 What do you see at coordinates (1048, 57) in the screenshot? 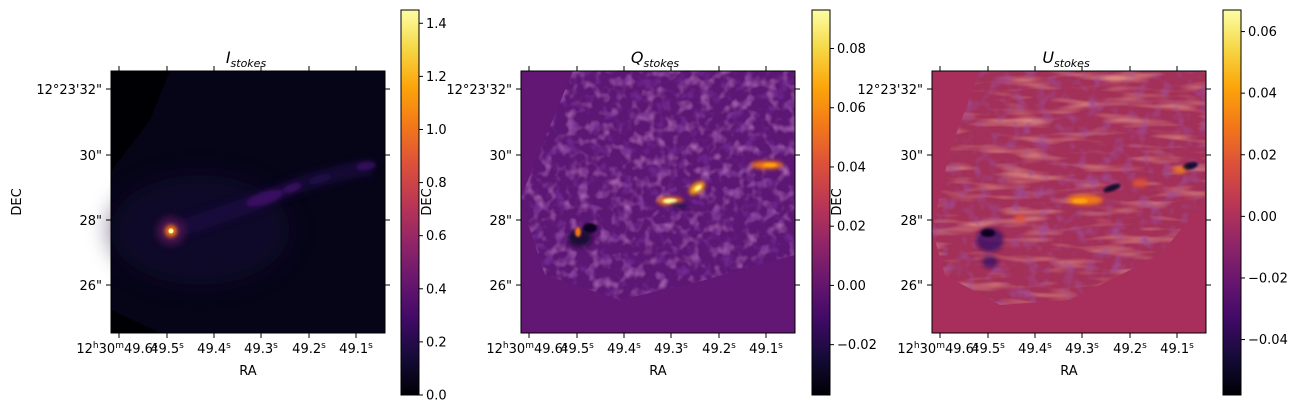
I see `u-title-main: U` at bounding box center [1048, 57].